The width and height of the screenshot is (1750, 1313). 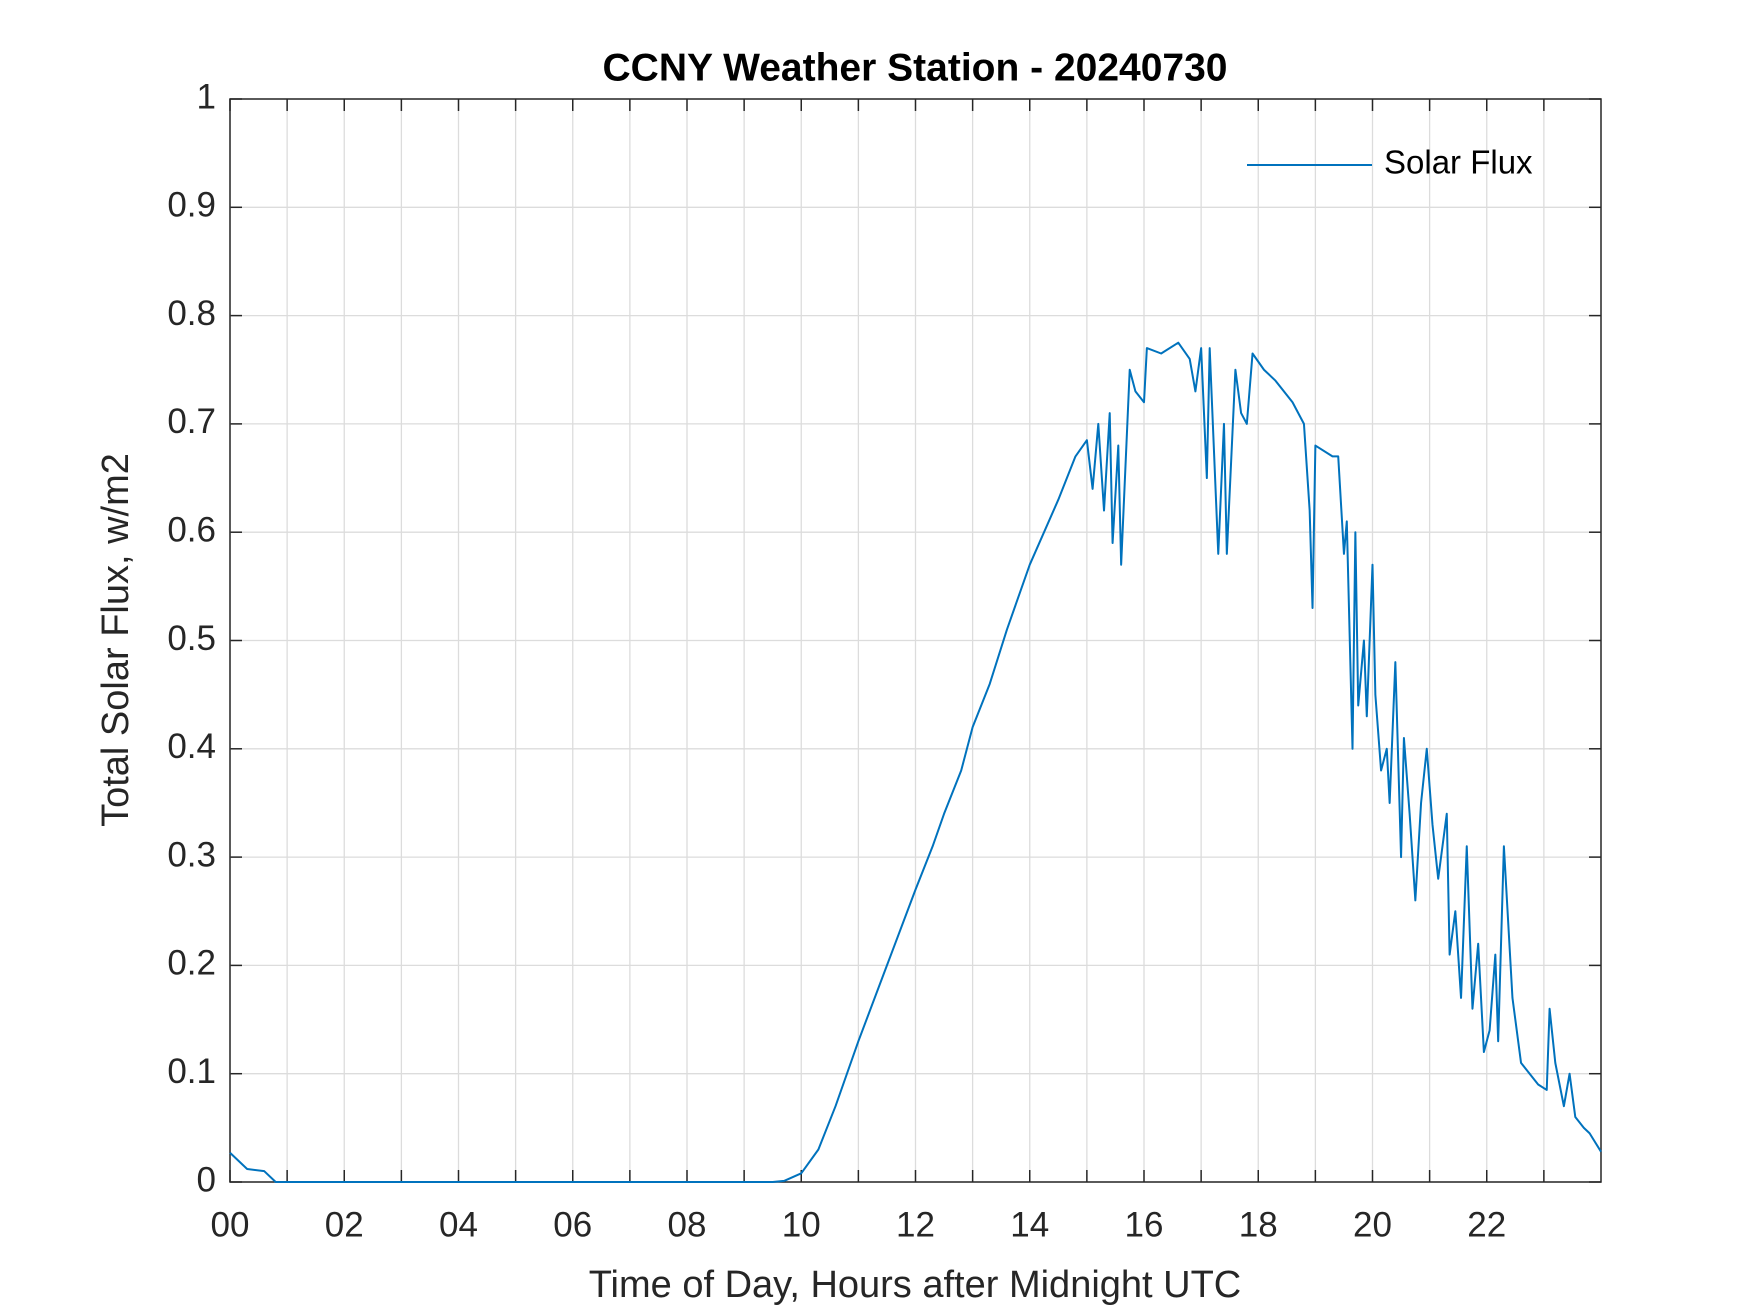 What do you see at coordinates (1144, 1224) in the screenshot?
I see `x-tick-label: 16` at bounding box center [1144, 1224].